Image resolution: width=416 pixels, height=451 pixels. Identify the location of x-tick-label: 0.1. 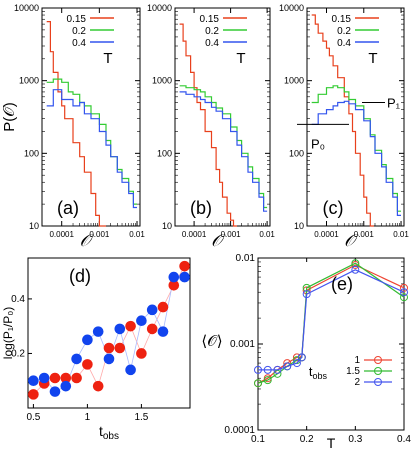
(258, 439).